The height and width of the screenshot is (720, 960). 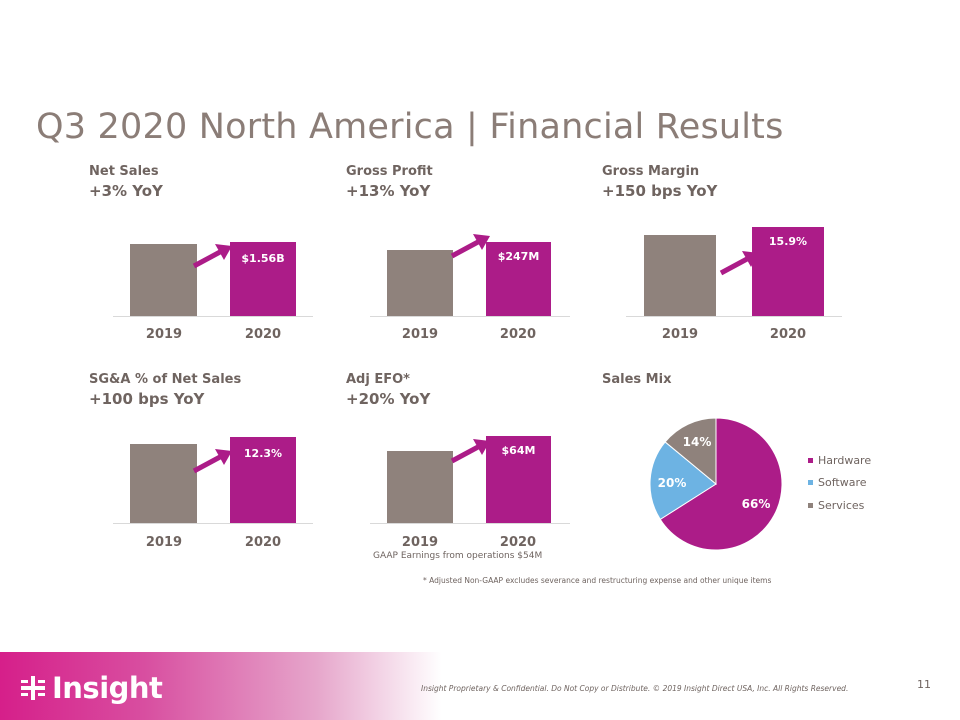 I want to click on gross-profit-bar-2019, so click(x=420, y=283).